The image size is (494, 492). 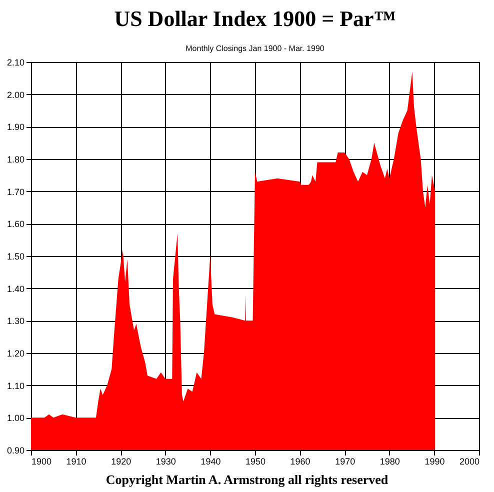 I want to click on x-tick-label: 1950, so click(x=255, y=461).